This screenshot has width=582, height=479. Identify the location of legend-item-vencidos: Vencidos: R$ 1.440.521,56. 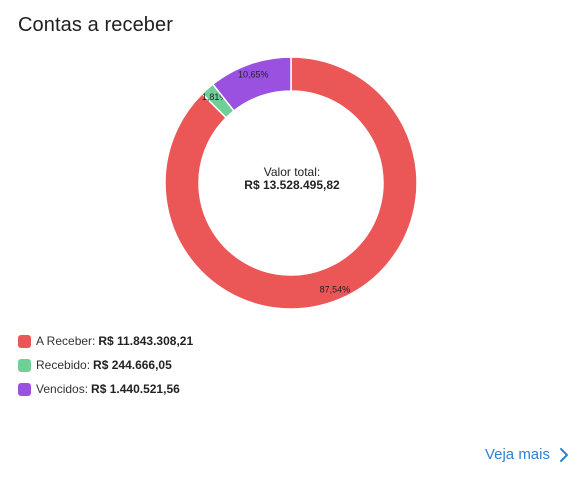
(105, 389).